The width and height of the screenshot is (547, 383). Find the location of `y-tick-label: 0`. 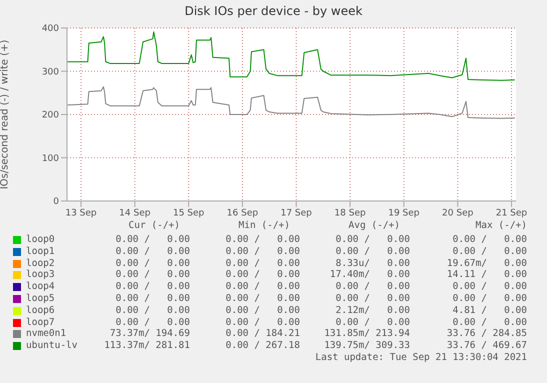

y-tick-label: 0 is located at coordinates (56, 202).